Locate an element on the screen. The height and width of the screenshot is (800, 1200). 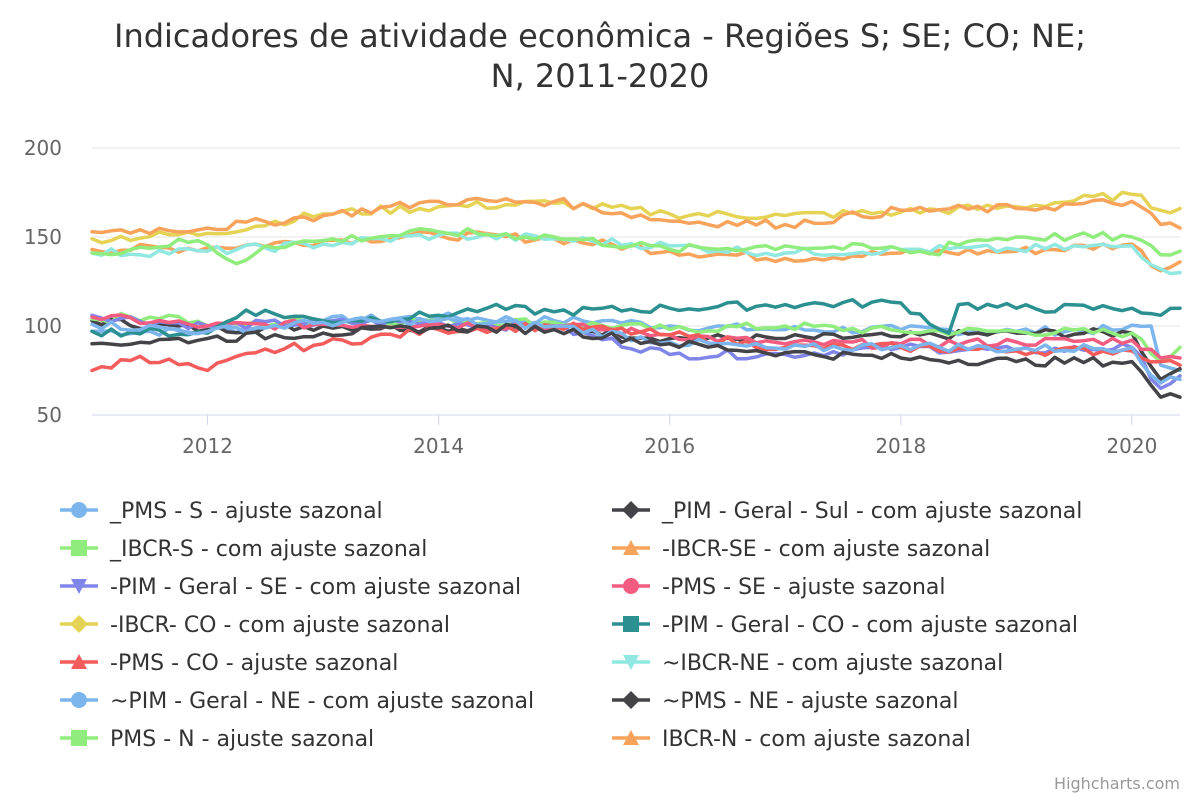
legend-label: PMS - N - ajuste sazonal is located at coordinates (242, 739).